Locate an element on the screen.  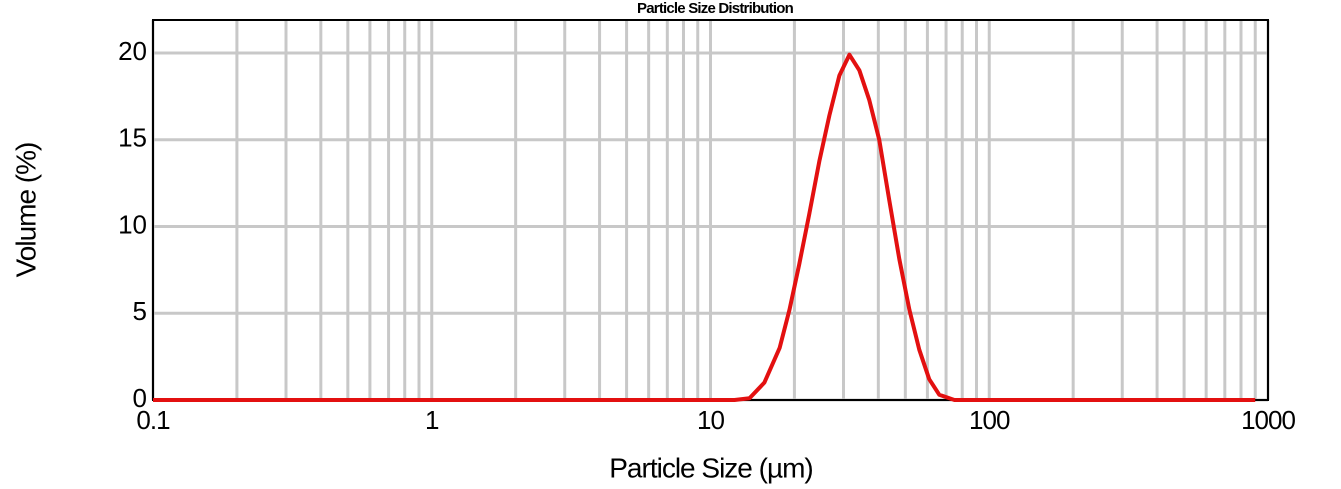
x-tick-label: 10 is located at coordinates (710, 420).